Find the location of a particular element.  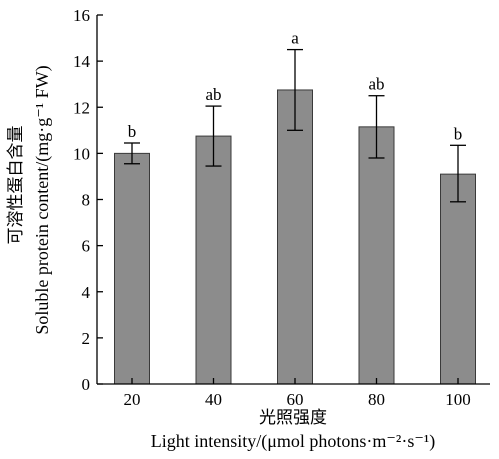

x-axis-title-cn: 光照强度 is located at coordinates (293, 418).